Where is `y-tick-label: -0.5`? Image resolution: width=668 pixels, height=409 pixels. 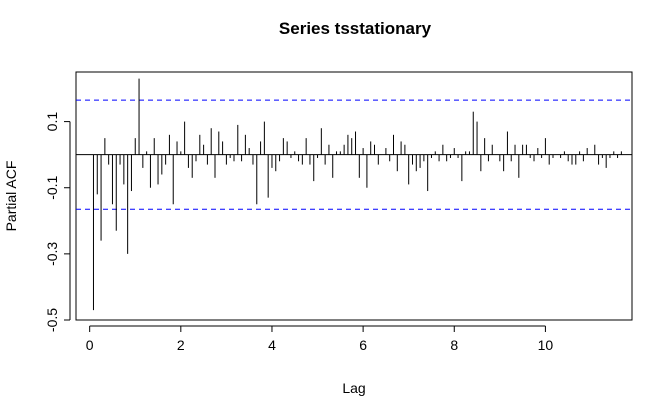
y-tick-label: -0.5 is located at coordinates (52, 320).